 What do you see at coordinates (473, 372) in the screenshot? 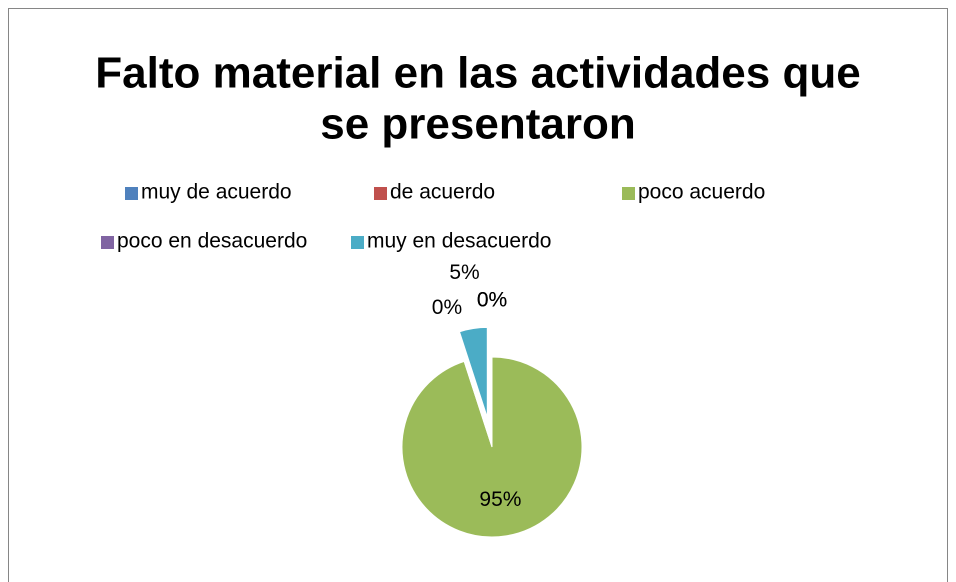
I see `pie-slice` at bounding box center [473, 372].